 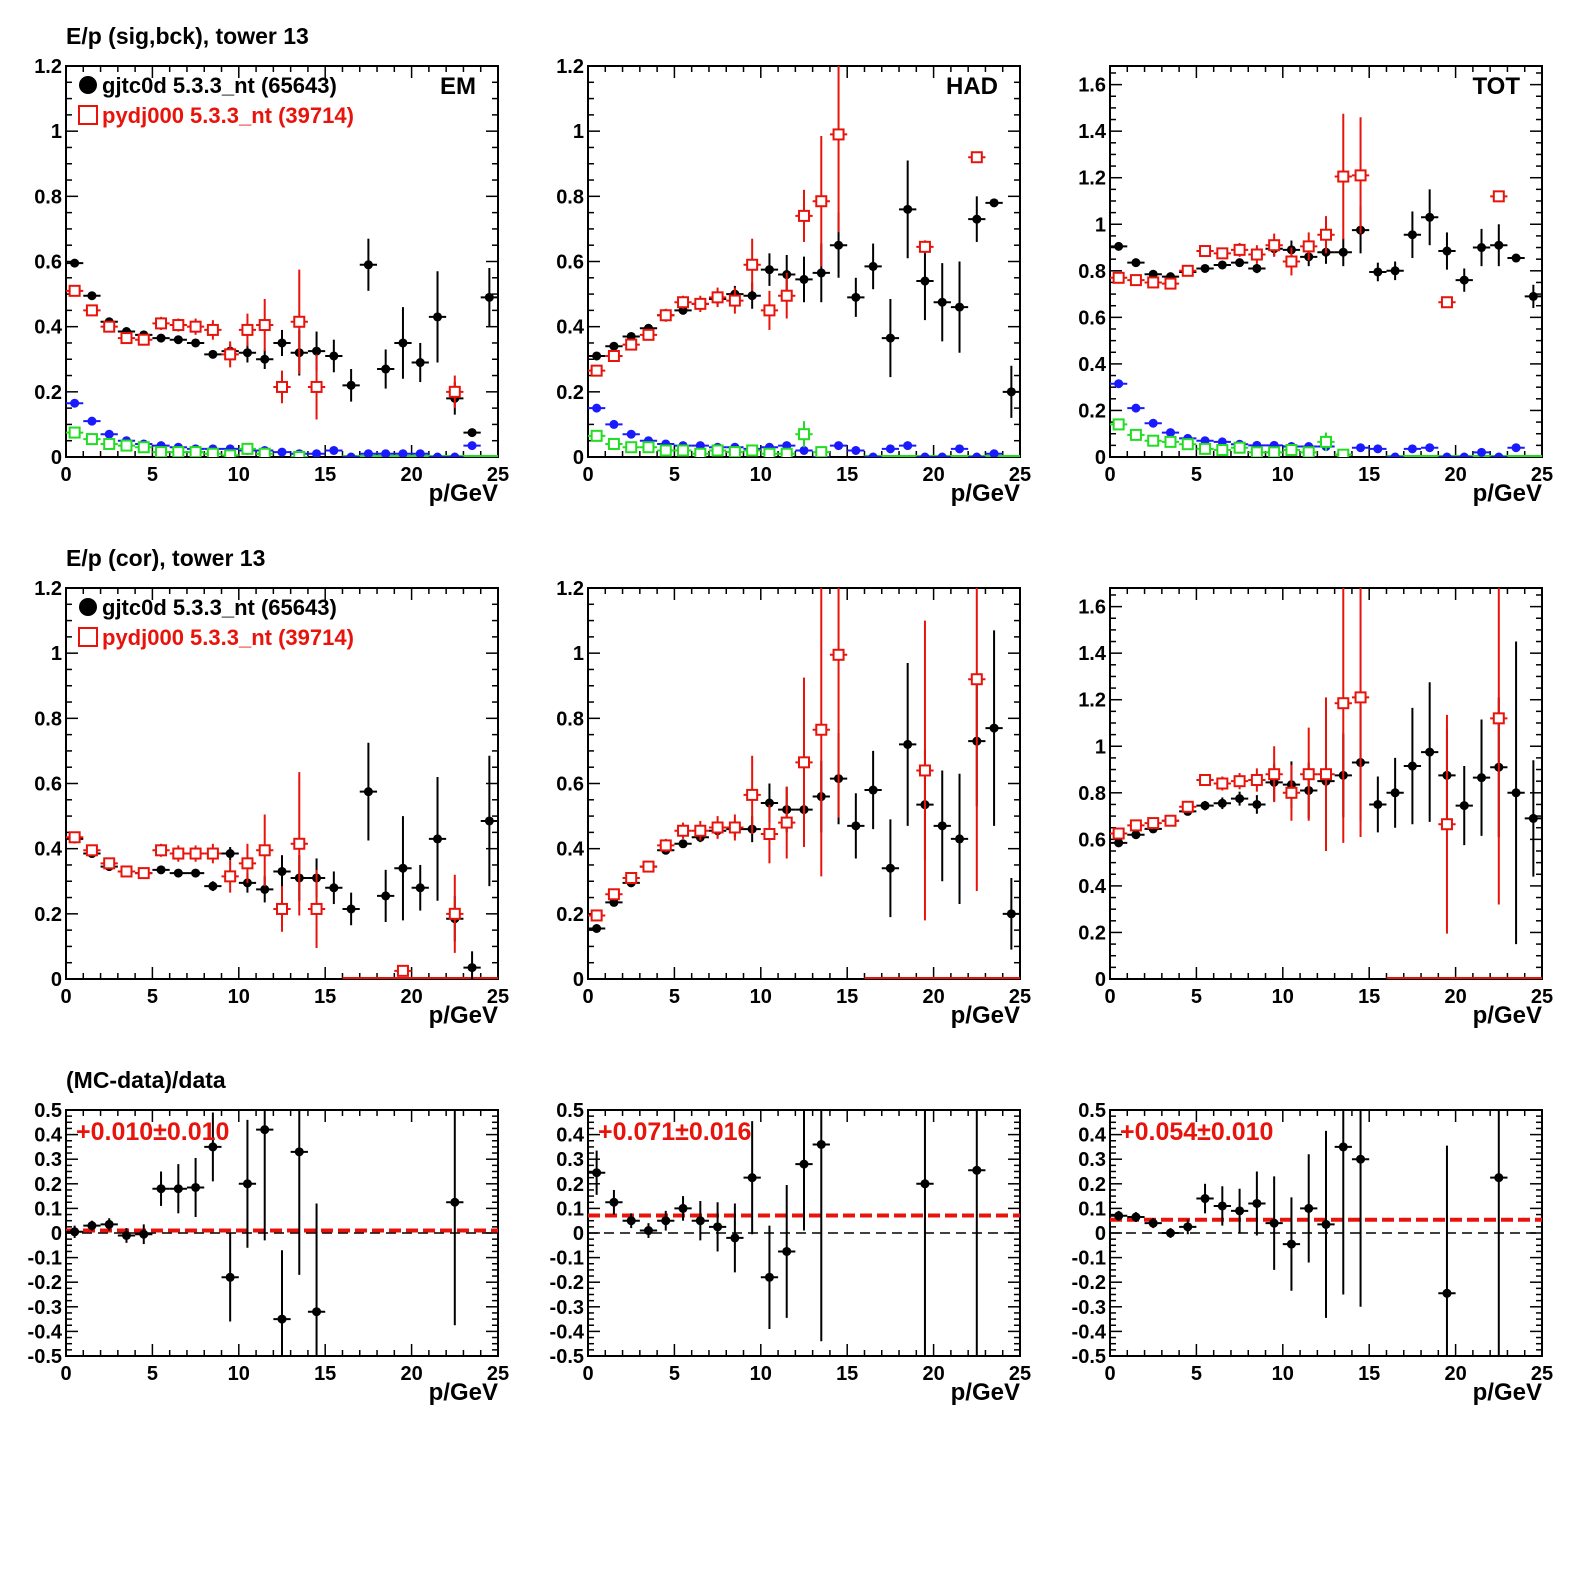 I want to click on y-tick-label: 0.6, so click(x=48, y=785).